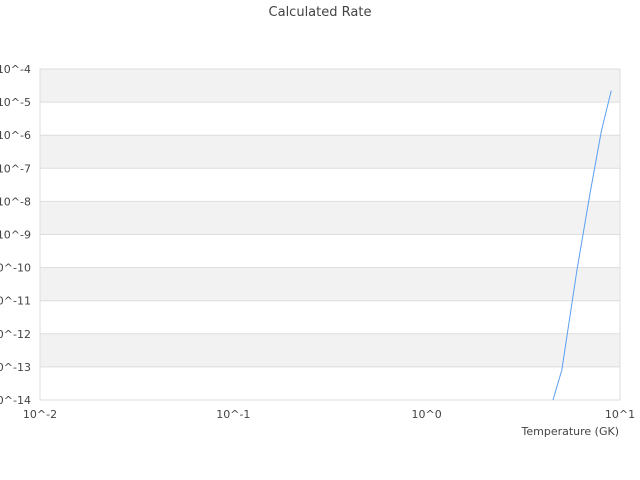  What do you see at coordinates (15, 69) in the screenshot?
I see `y-tick-label: 10^-4` at bounding box center [15, 69].